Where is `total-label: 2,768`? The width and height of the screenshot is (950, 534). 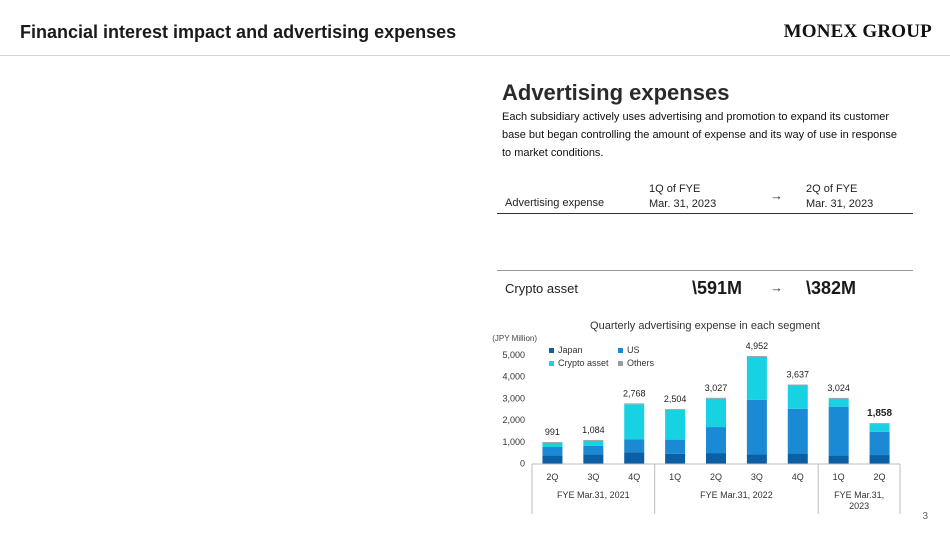
total-label: 2,768 is located at coordinates (634, 393).